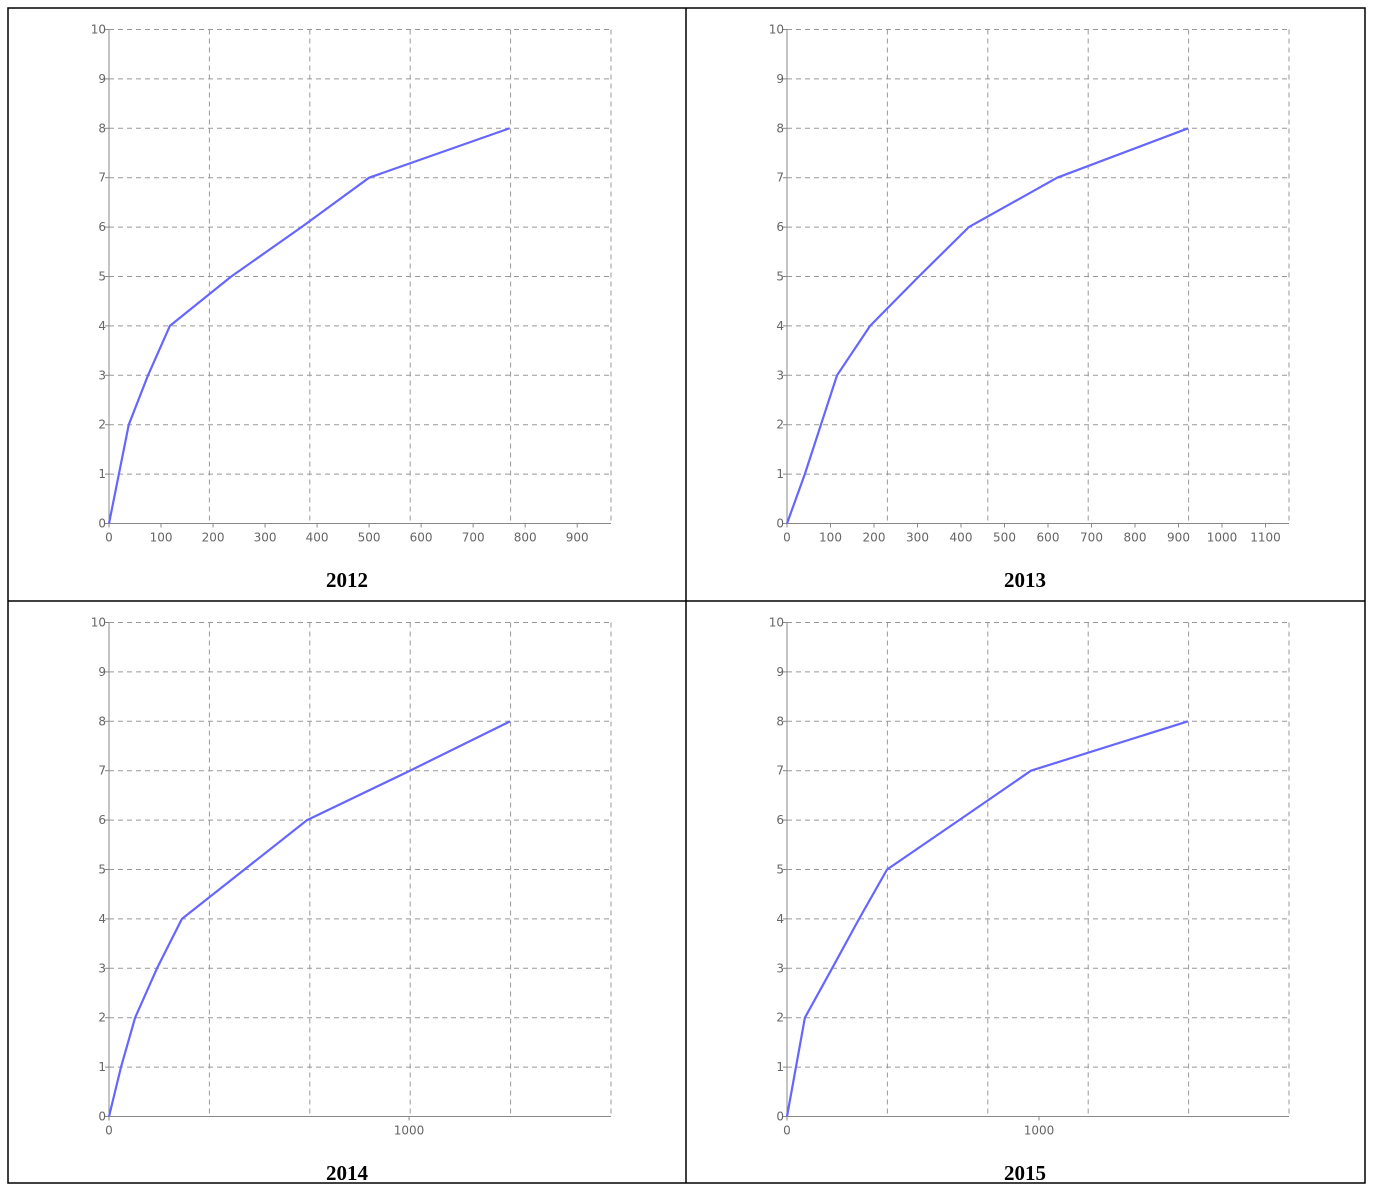 This screenshot has width=1373, height=1191. I want to click on chart-caption: 2014, so click(347, 1173).